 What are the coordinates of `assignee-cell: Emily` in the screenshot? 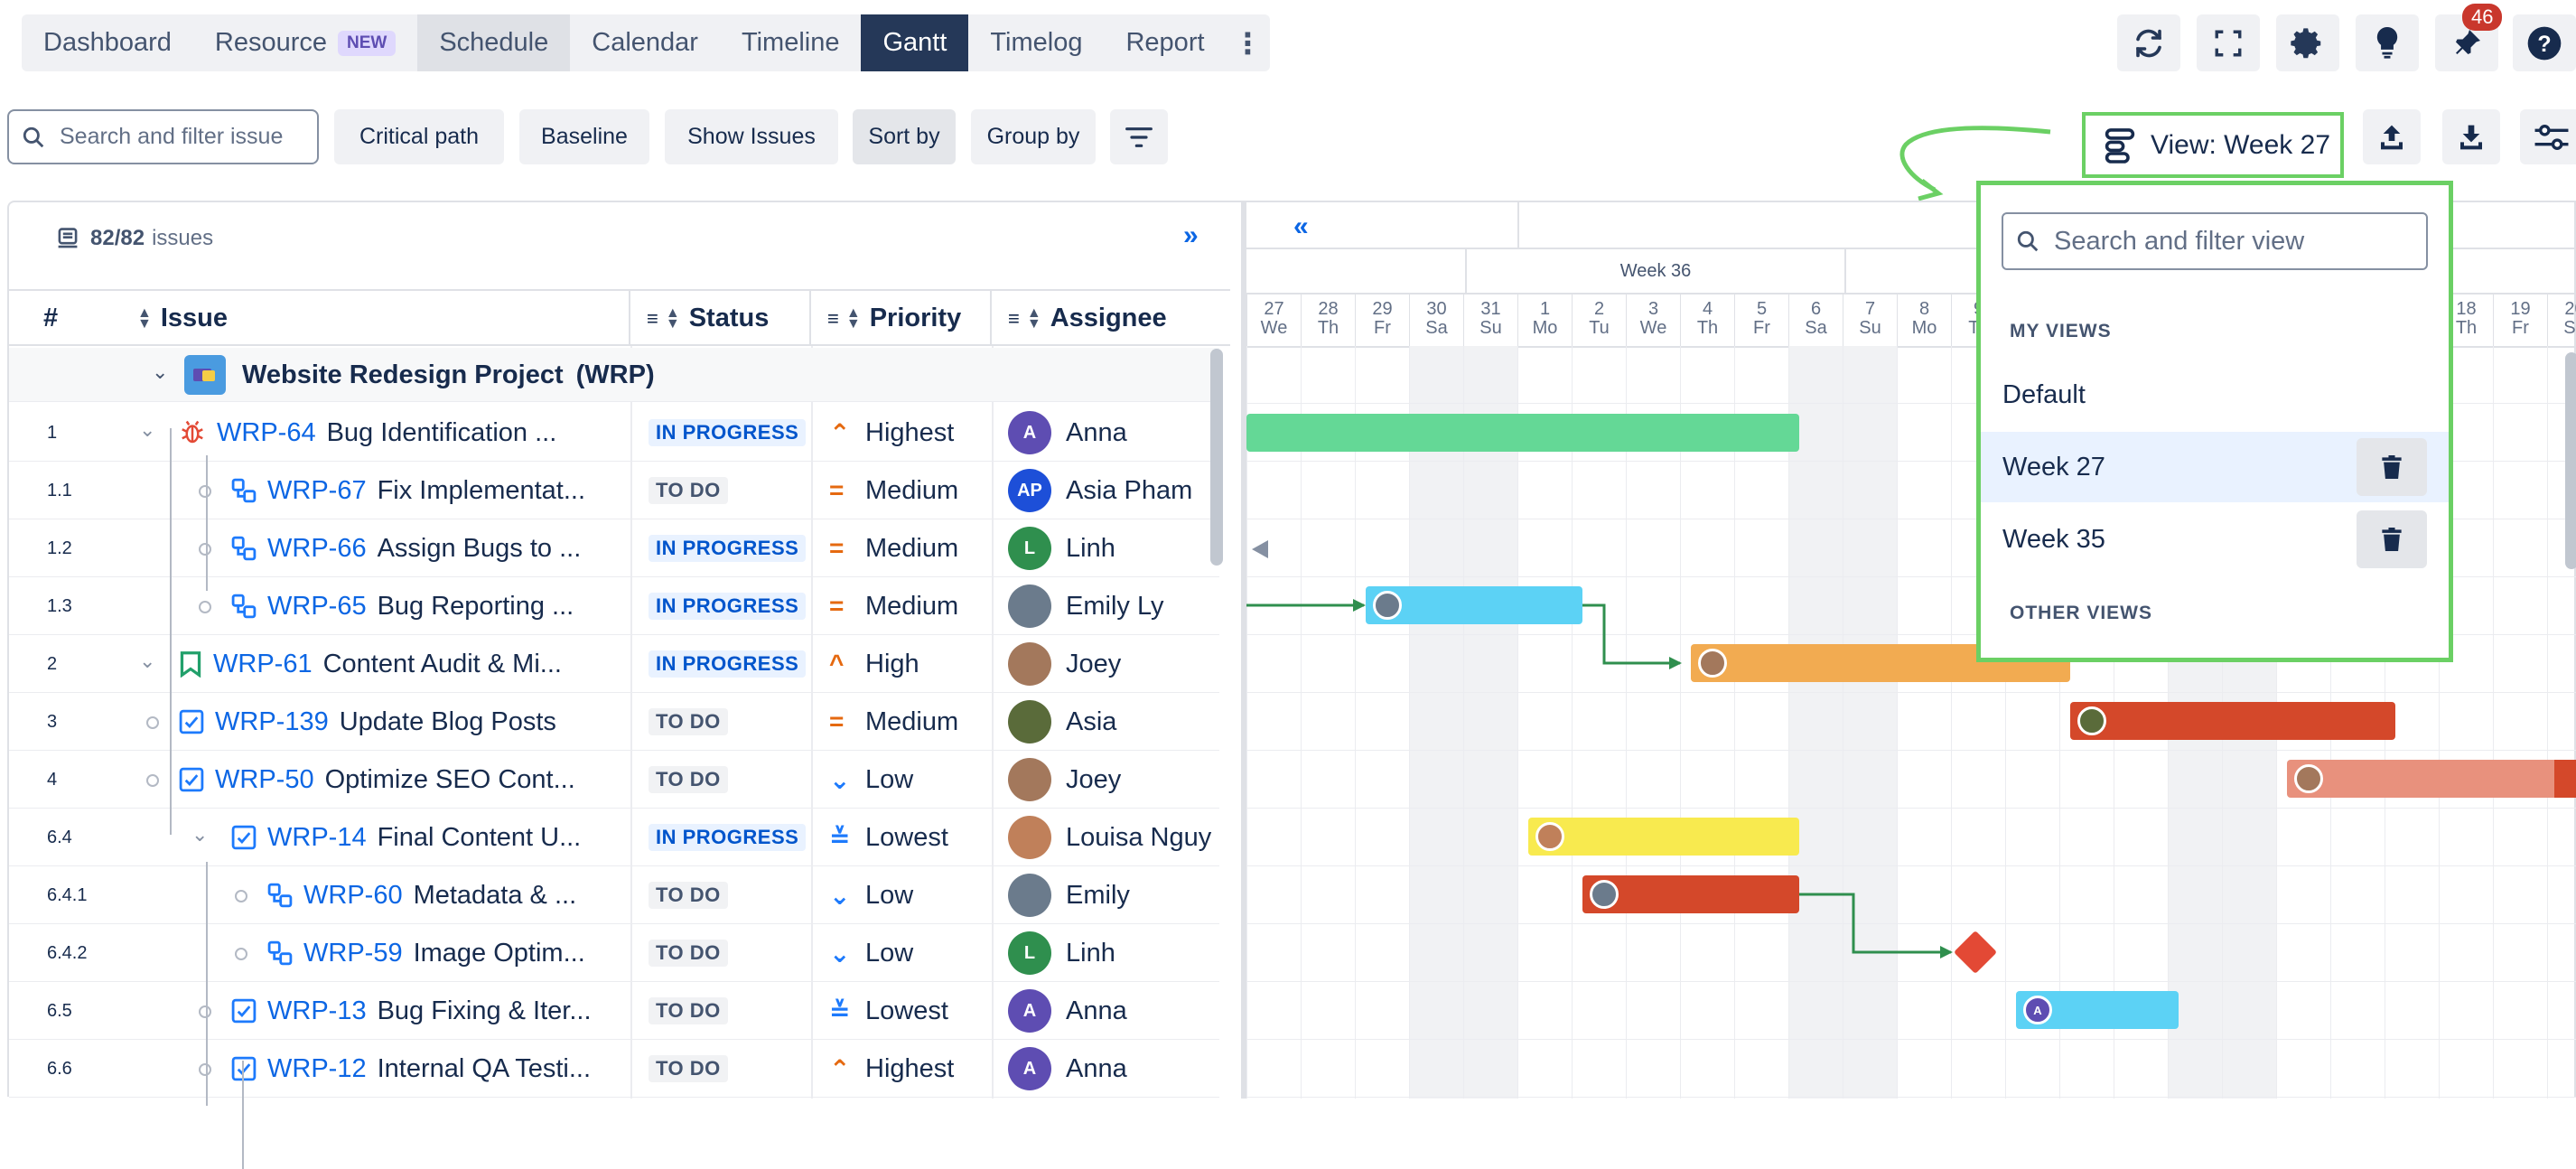 It's located at (1112, 895).